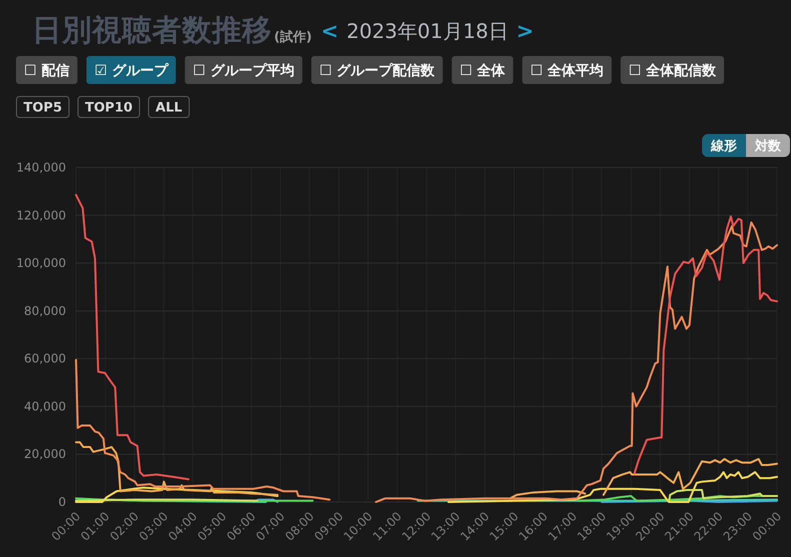  Describe the element at coordinates (169, 107) in the screenshot. I see `button: ALL` at that location.